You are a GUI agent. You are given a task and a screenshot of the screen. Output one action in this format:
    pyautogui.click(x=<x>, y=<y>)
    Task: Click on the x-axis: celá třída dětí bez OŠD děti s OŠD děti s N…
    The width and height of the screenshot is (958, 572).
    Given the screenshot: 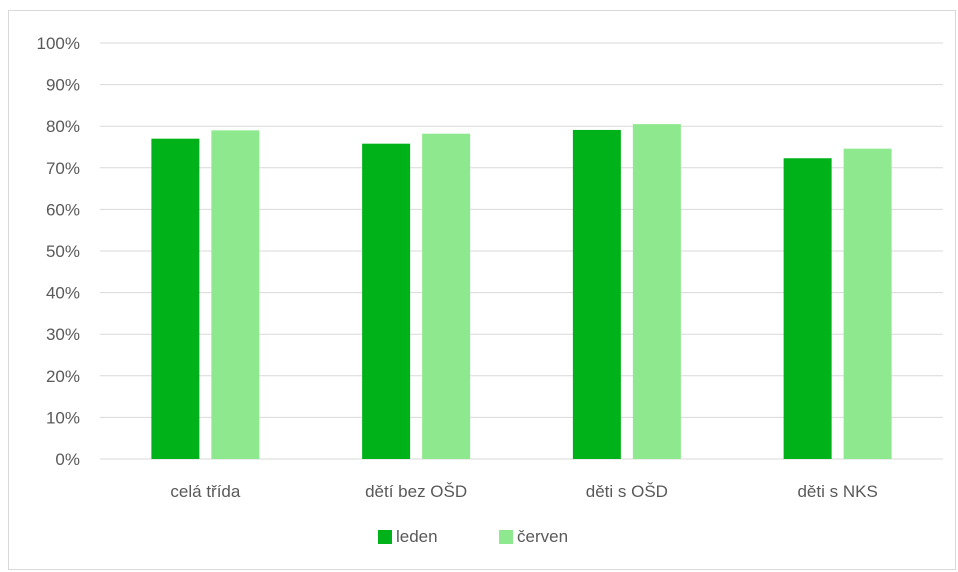 What is the action you would take?
    pyautogui.click(x=523, y=491)
    